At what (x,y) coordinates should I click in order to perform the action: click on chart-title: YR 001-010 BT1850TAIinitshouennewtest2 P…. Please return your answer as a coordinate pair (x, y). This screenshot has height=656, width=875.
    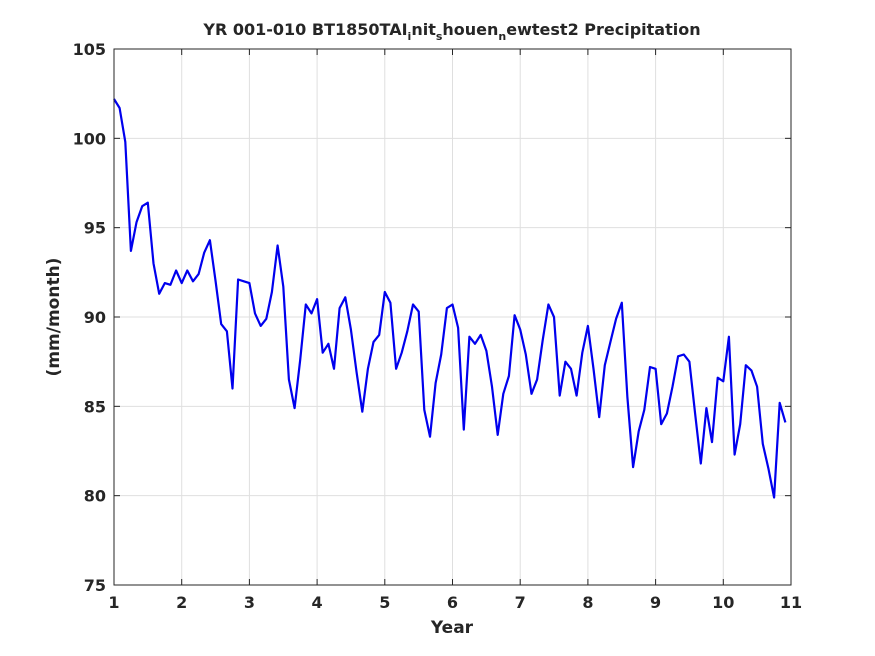
    Looking at the image, I should click on (451, 31).